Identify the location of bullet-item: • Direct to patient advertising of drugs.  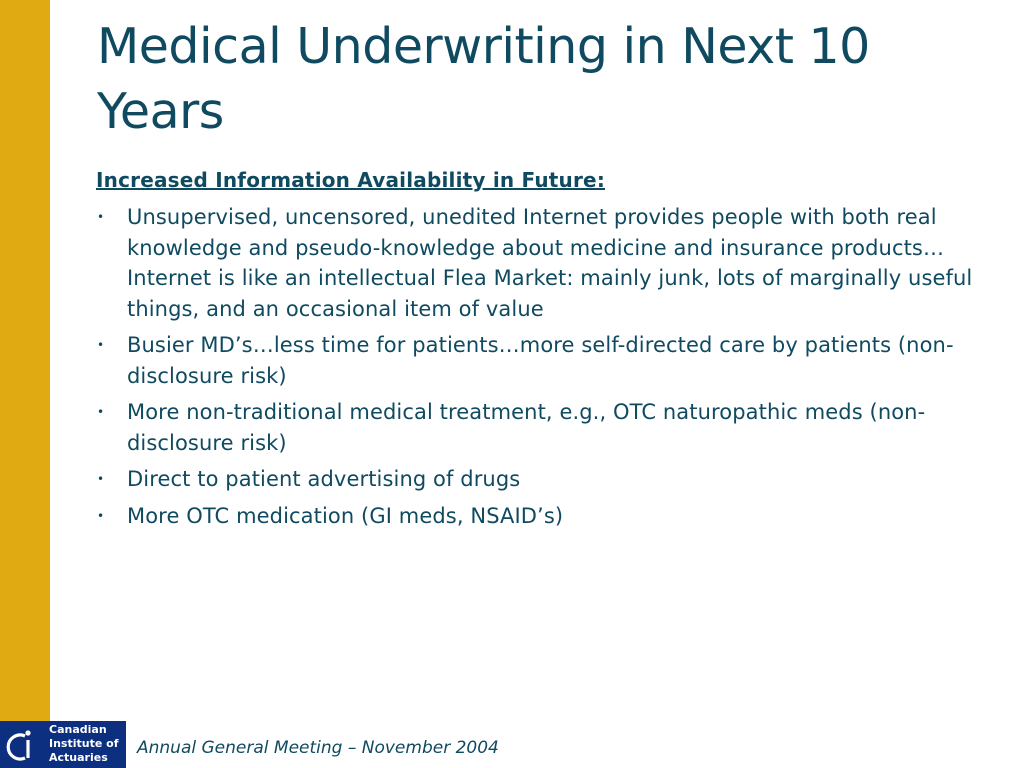
(536, 479).